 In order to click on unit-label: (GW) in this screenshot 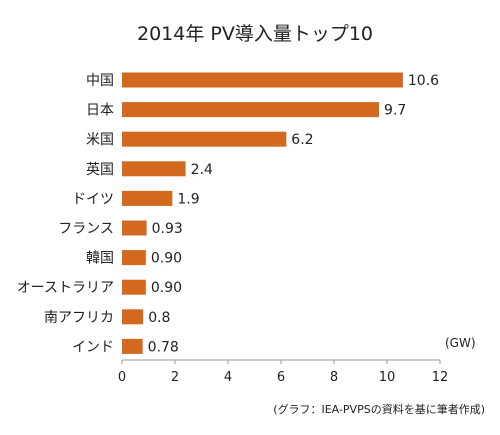, I will do `click(460, 343)`.